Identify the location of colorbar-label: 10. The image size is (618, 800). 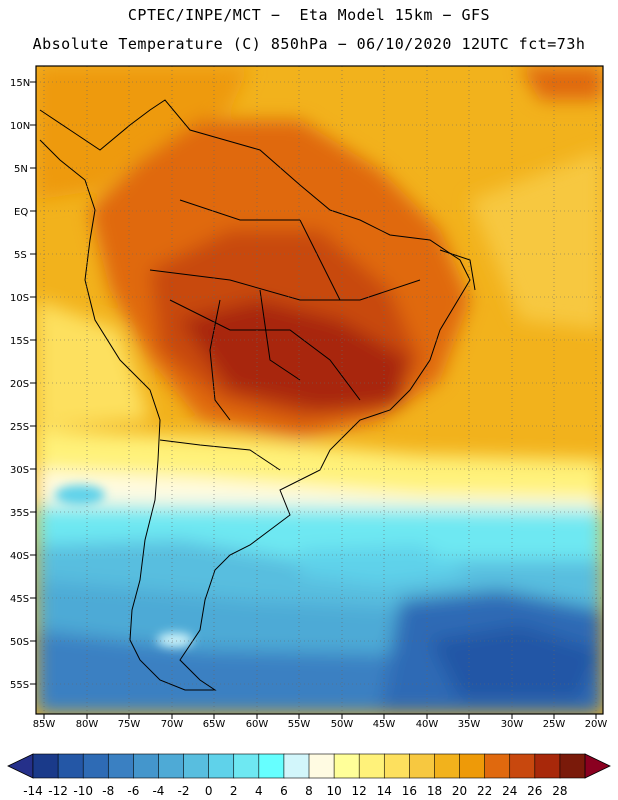
(333, 791).